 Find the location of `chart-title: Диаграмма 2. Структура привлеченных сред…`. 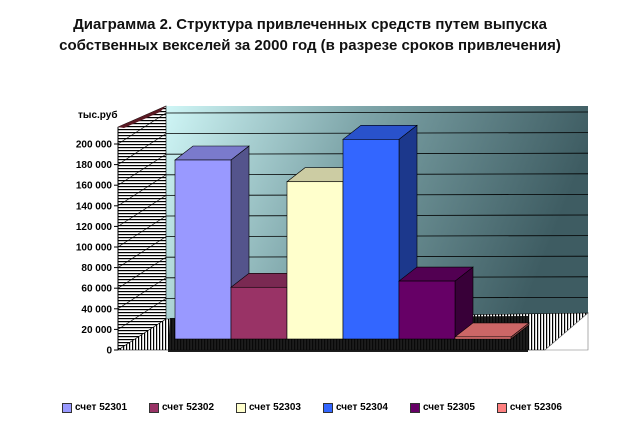

chart-title: Диаграмма 2. Структура привлеченных сред… is located at coordinates (310, 35).